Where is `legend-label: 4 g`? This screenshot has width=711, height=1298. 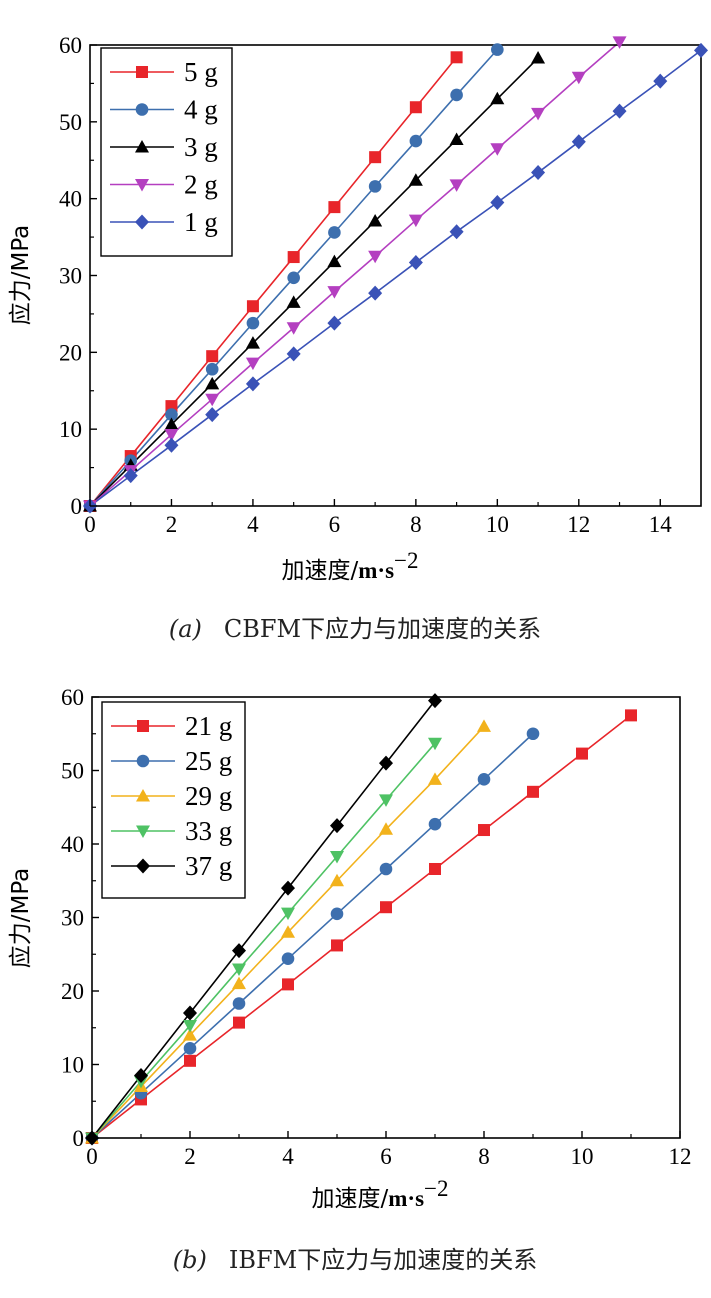 legend-label: 4 g is located at coordinates (201, 110).